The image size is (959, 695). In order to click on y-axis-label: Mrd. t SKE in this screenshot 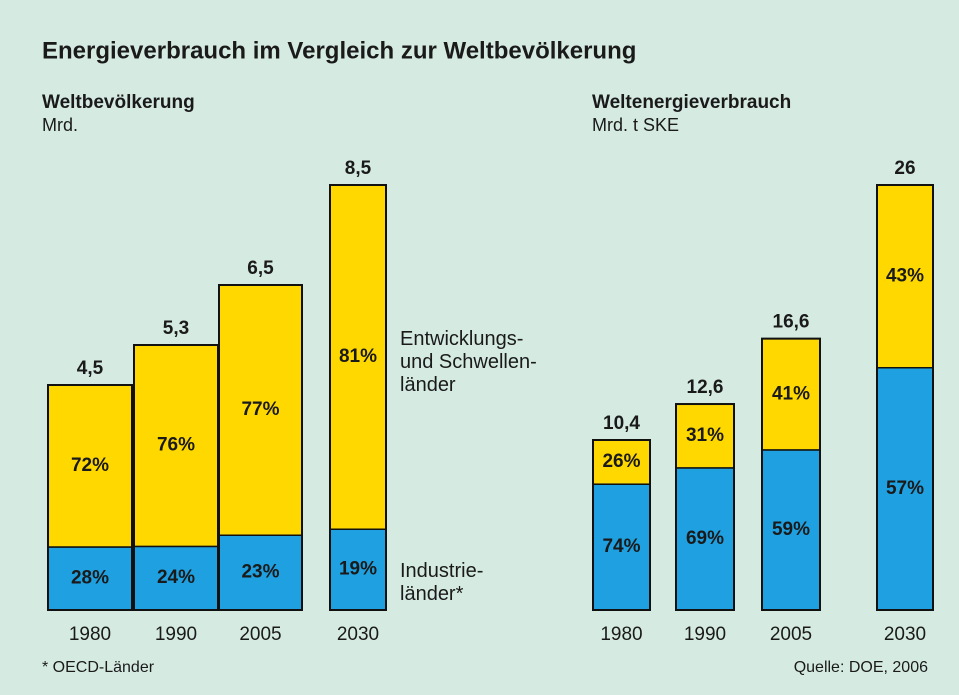, I will do `click(635, 125)`.